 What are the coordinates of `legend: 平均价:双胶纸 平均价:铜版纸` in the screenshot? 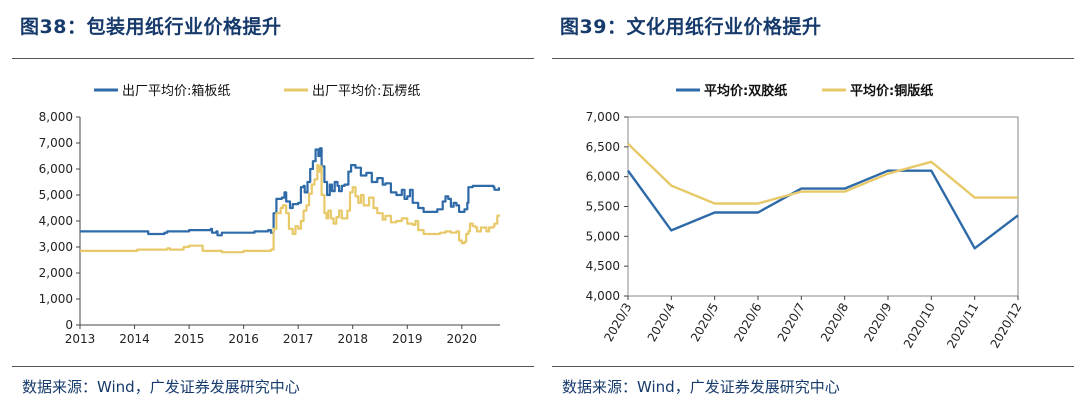 It's located at (804, 91).